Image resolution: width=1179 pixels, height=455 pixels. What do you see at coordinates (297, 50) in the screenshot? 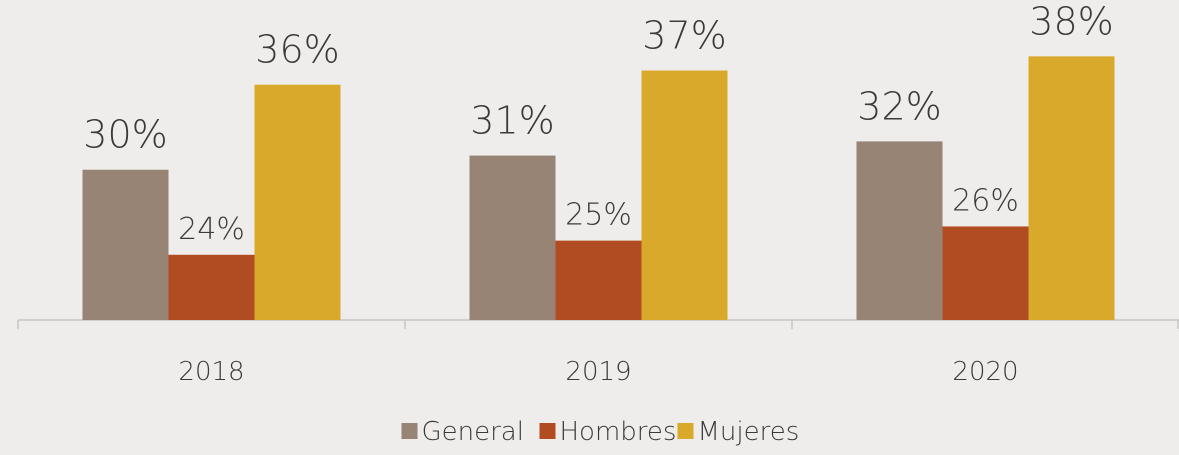
I see `data-label: 36%` at bounding box center [297, 50].